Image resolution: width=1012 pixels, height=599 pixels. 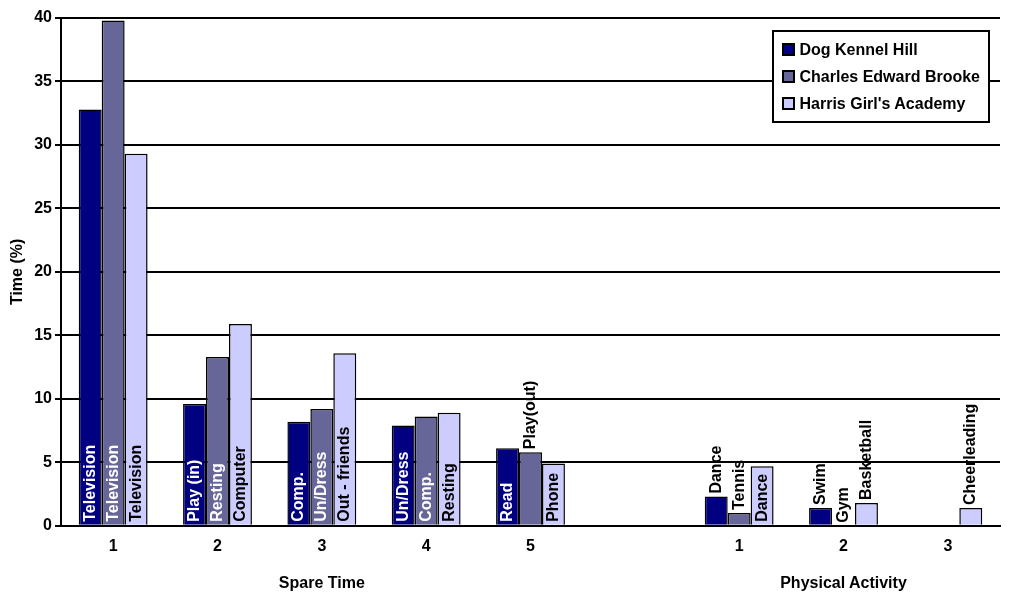 I want to click on data-label: Play (in), so click(x=193, y=490).